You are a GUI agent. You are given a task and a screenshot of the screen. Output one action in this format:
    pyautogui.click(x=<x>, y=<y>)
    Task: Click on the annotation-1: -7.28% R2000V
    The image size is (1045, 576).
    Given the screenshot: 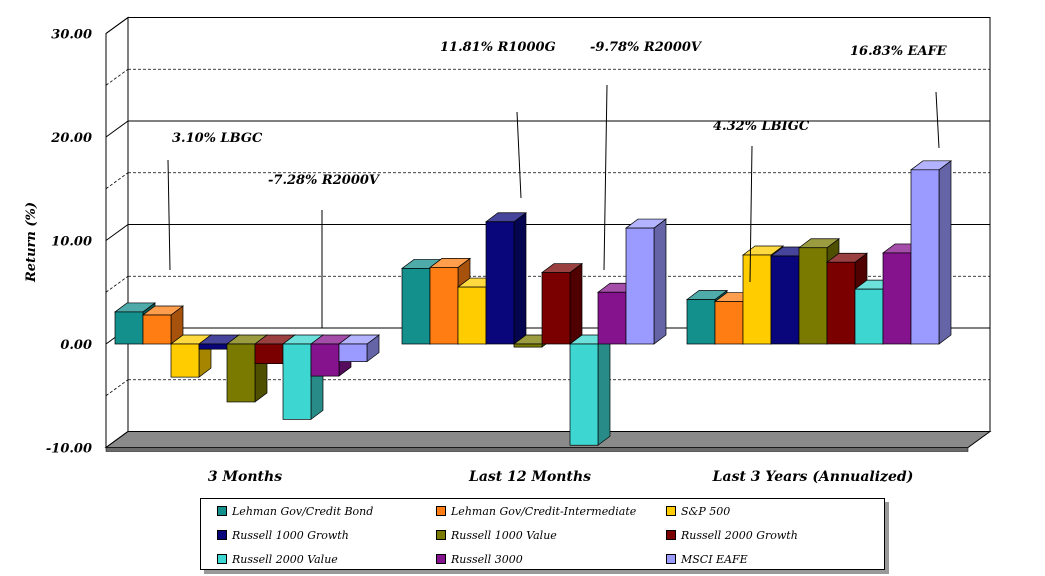 What is the action you would take?
    pyautogui.click(x=324, y=180)
    